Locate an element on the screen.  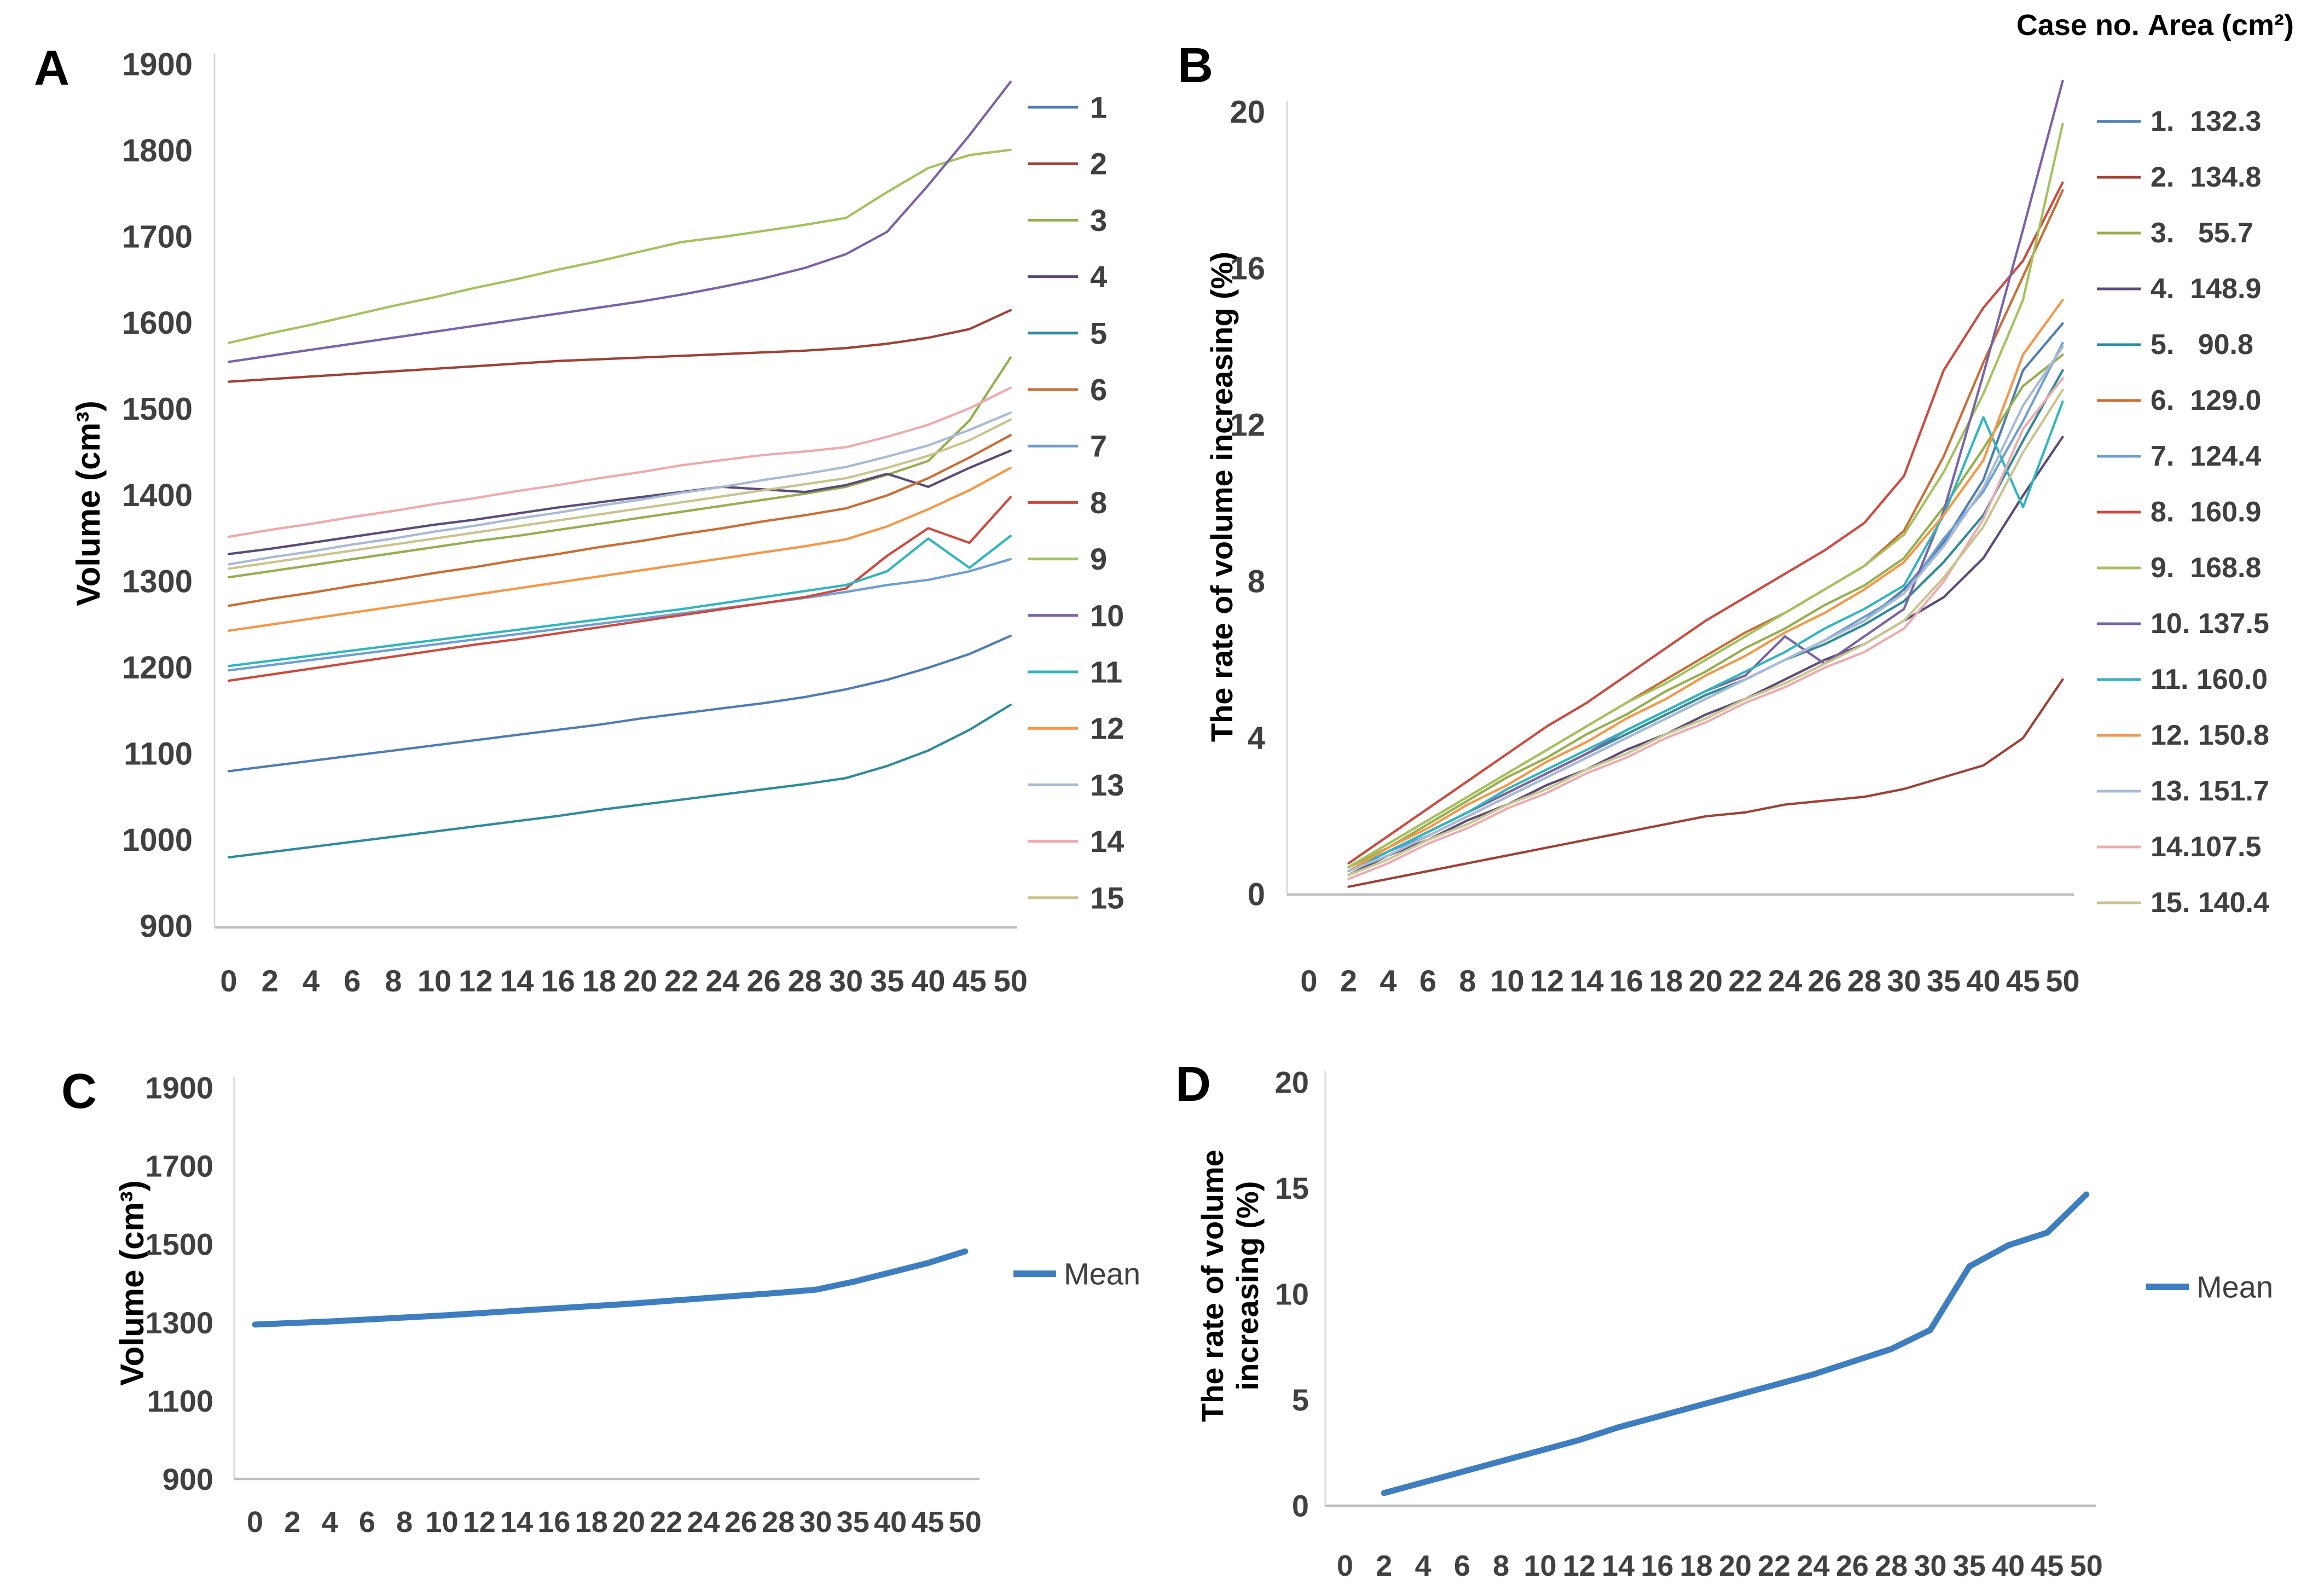
legend-item-B-7: 7. 124.4 is located at coordinates (2206, 456).